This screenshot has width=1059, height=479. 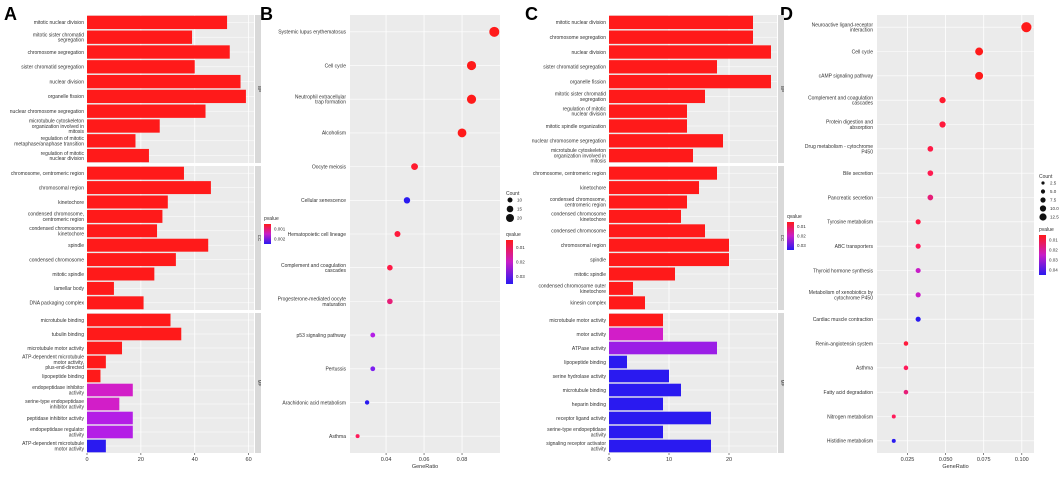 What do you see at coordinates (843, 320) in the screenshot?
I see `point-label: Cardiac muscle contraction` at bounding box center [843, 320].